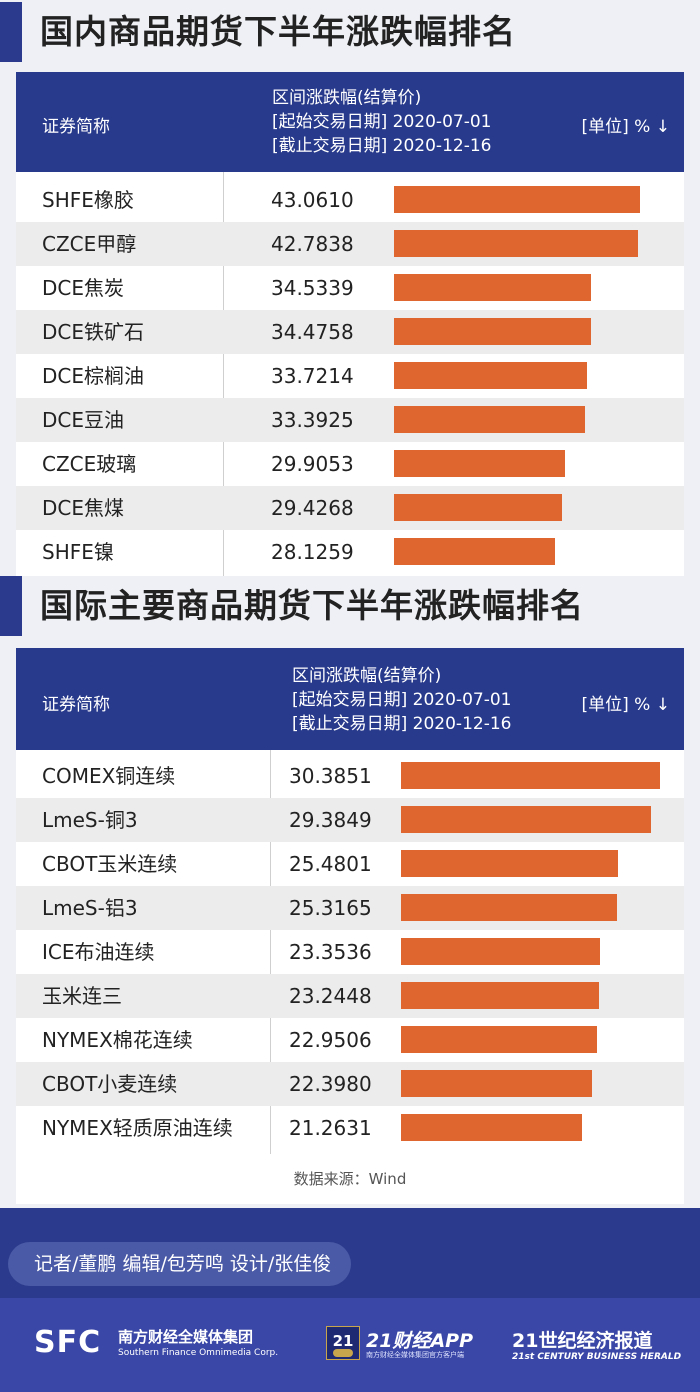 The width and height of the screenshot is (700, 1392). I want to click on table-row: COMEX铜连续 30.3851, so click(350, 776).